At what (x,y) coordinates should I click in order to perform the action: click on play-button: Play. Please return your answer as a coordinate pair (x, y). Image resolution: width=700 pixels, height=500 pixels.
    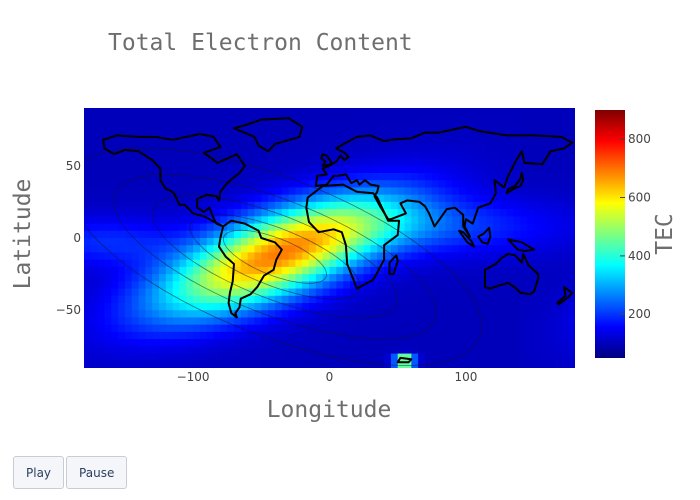
    Looking at the image, I should click on (39, 472).